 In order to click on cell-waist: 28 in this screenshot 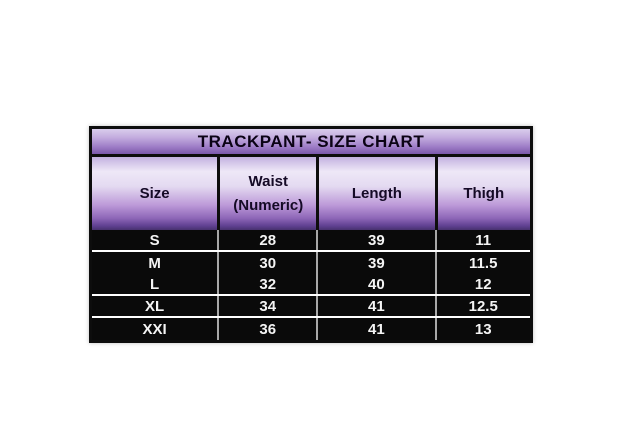, I will do `click(266, 240)`.